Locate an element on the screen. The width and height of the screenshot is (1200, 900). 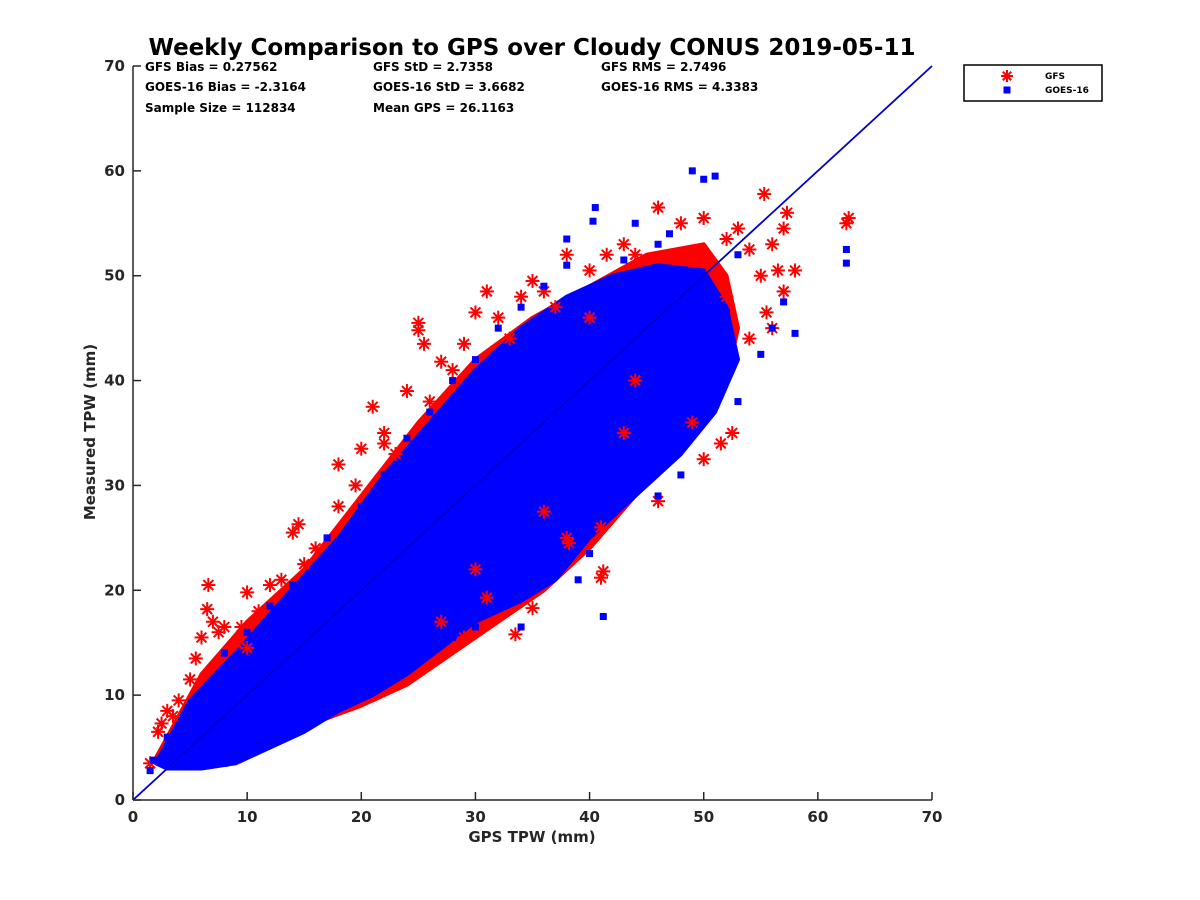
legend-items: GFS GOES-16 is located at coordinates (1045, 83).